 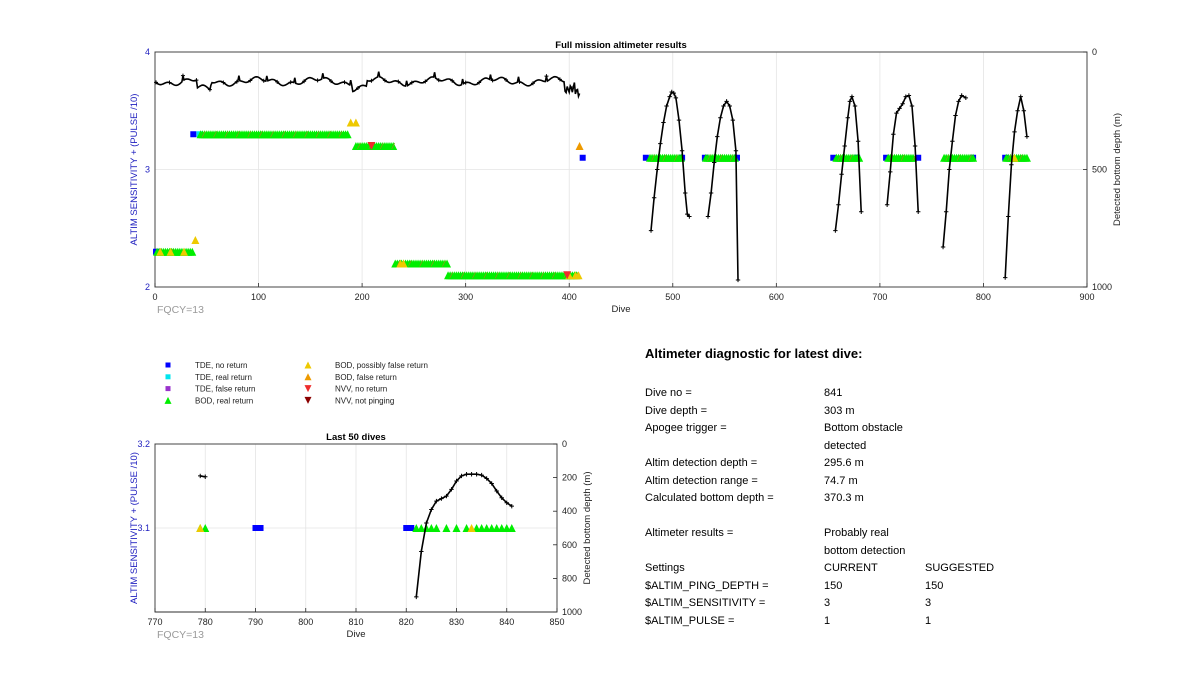 What do you see at coordinates (905, 622) in the screenshot?
I see `diagnostic-row: $ALTIM_PULSE = 1 1` at bounding box center [905, 622].